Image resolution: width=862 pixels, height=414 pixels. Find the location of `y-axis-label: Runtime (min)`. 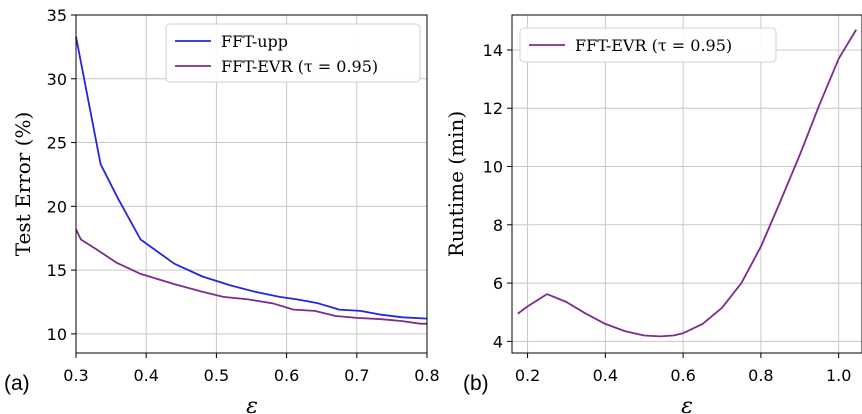

y-axis-label: Runtime (min) is located at coordinates (456, 184).